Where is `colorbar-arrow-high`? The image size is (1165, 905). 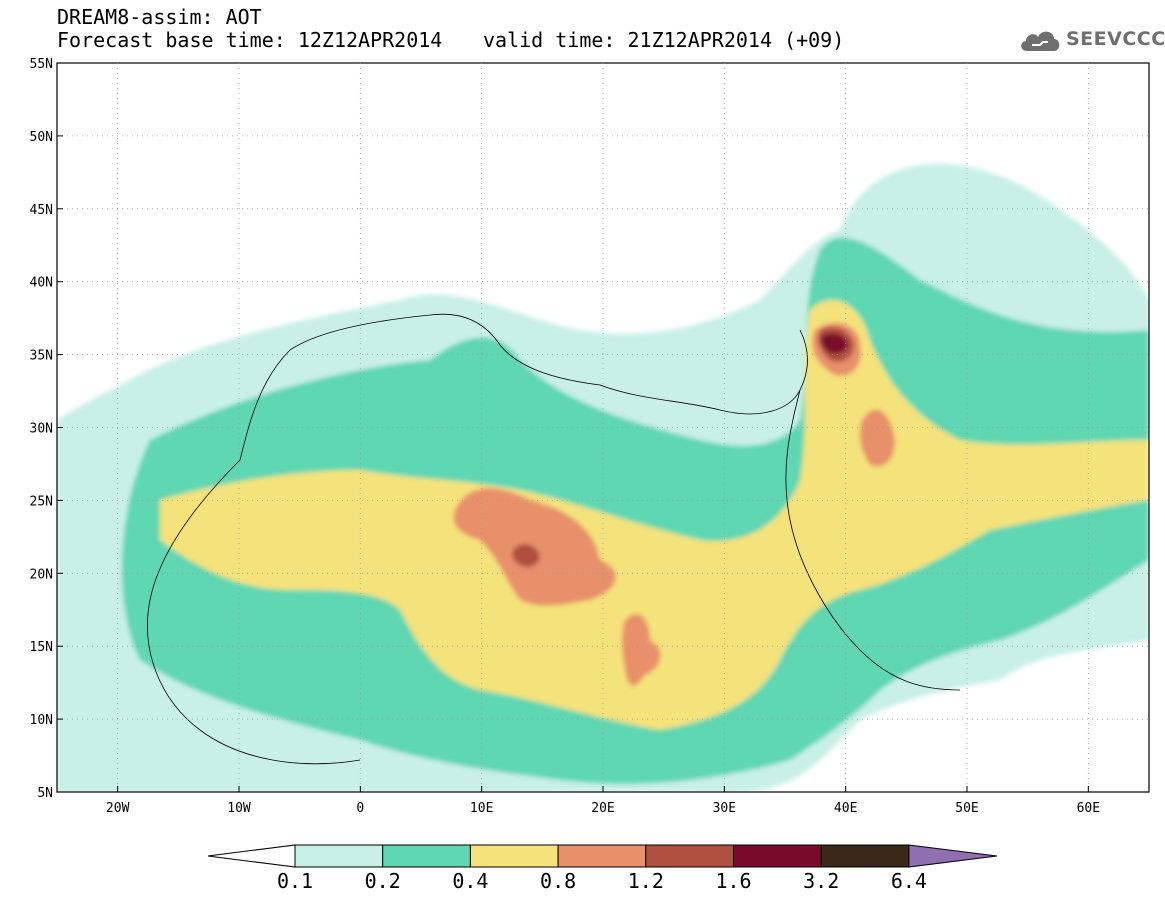 colorbar-arrow-high is located at coordinates (952, 856).